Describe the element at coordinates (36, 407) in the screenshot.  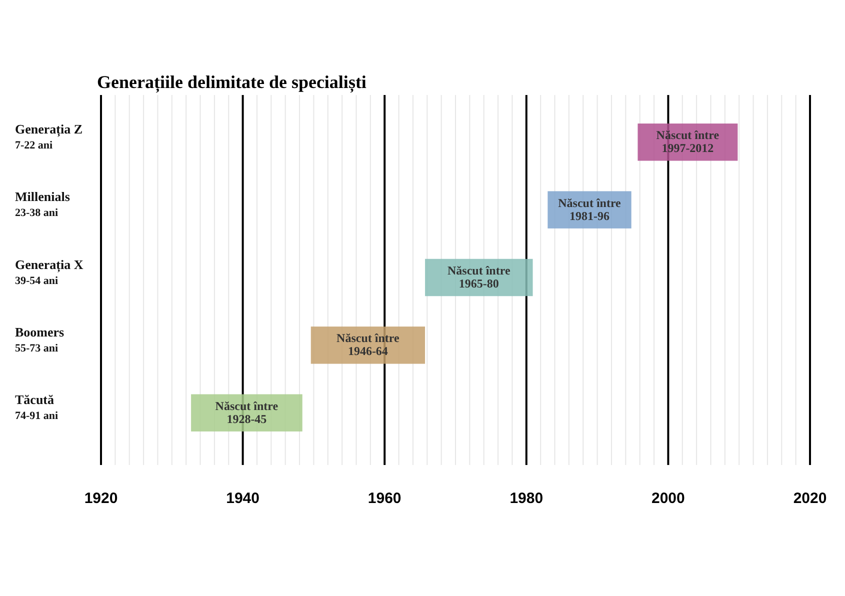
I see `y-tick-label: Tăcută 74-91 ani` at that location.